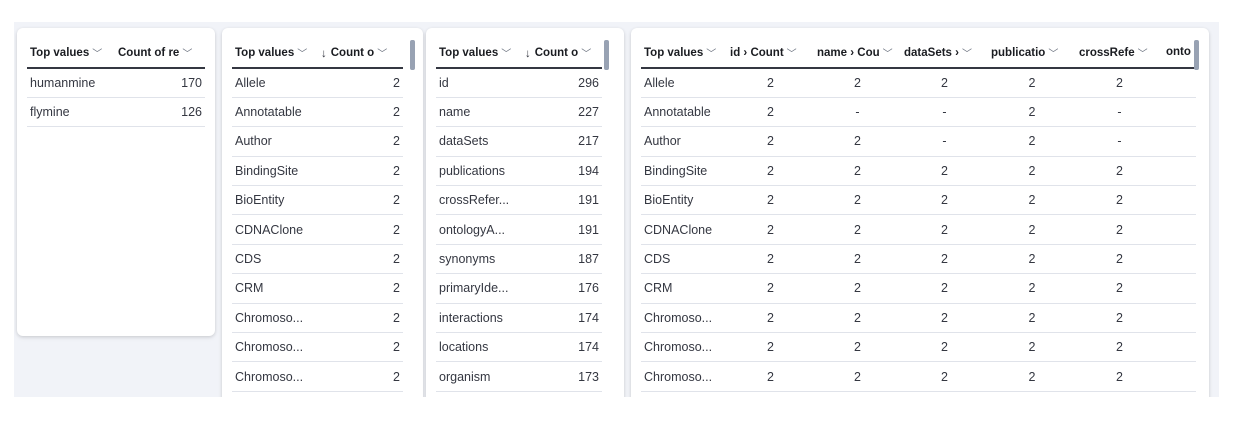 The width and height of the screenshot is (1235, 431). I want to click on header-row: Top values ﹀ Count of re ﹀, so click(116, 53).